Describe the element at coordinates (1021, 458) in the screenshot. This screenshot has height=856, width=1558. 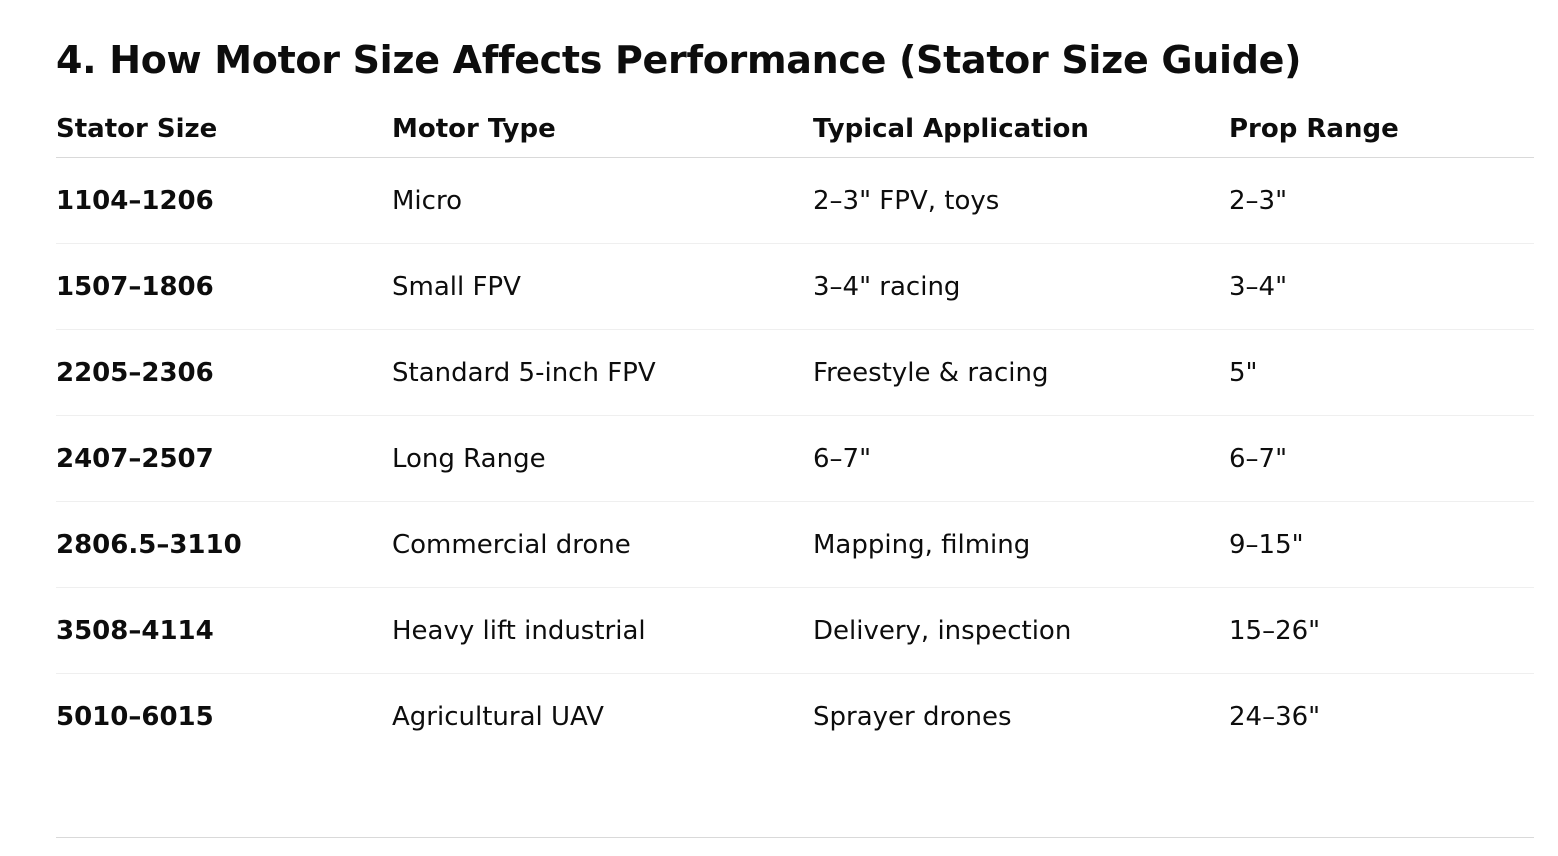
I see `application-cell: 6–7"` at that location.